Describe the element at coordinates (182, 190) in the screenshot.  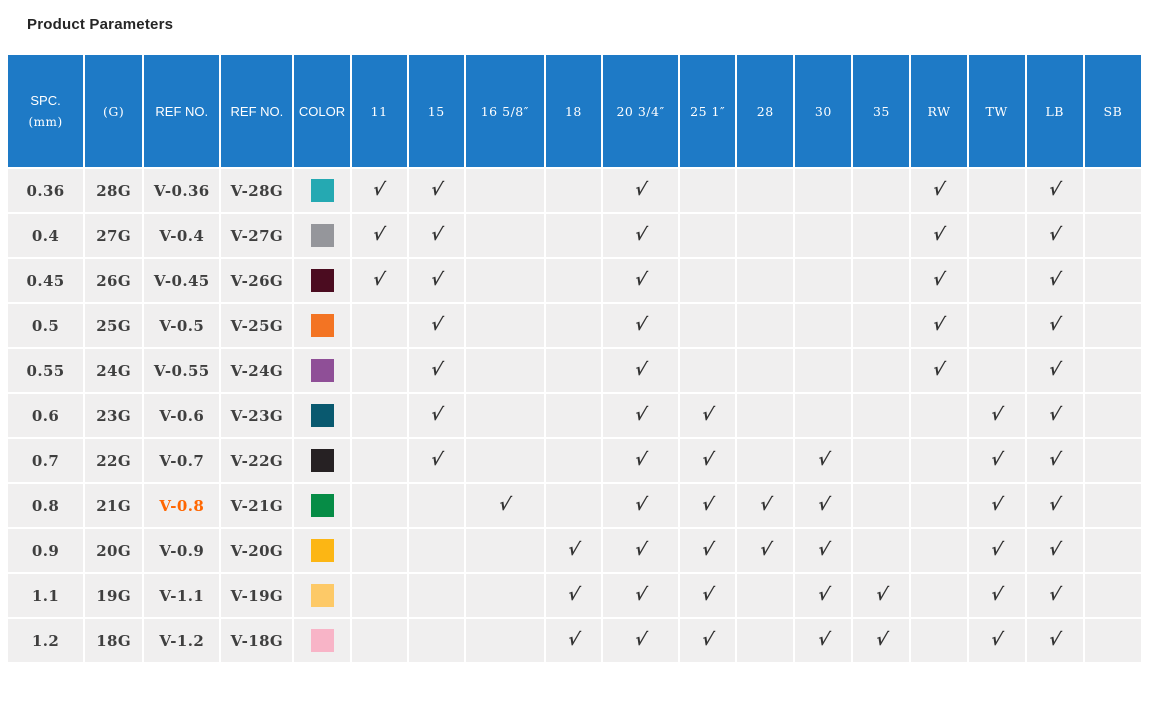
I see `ref-no-link-cell: V-0.36` at that location.